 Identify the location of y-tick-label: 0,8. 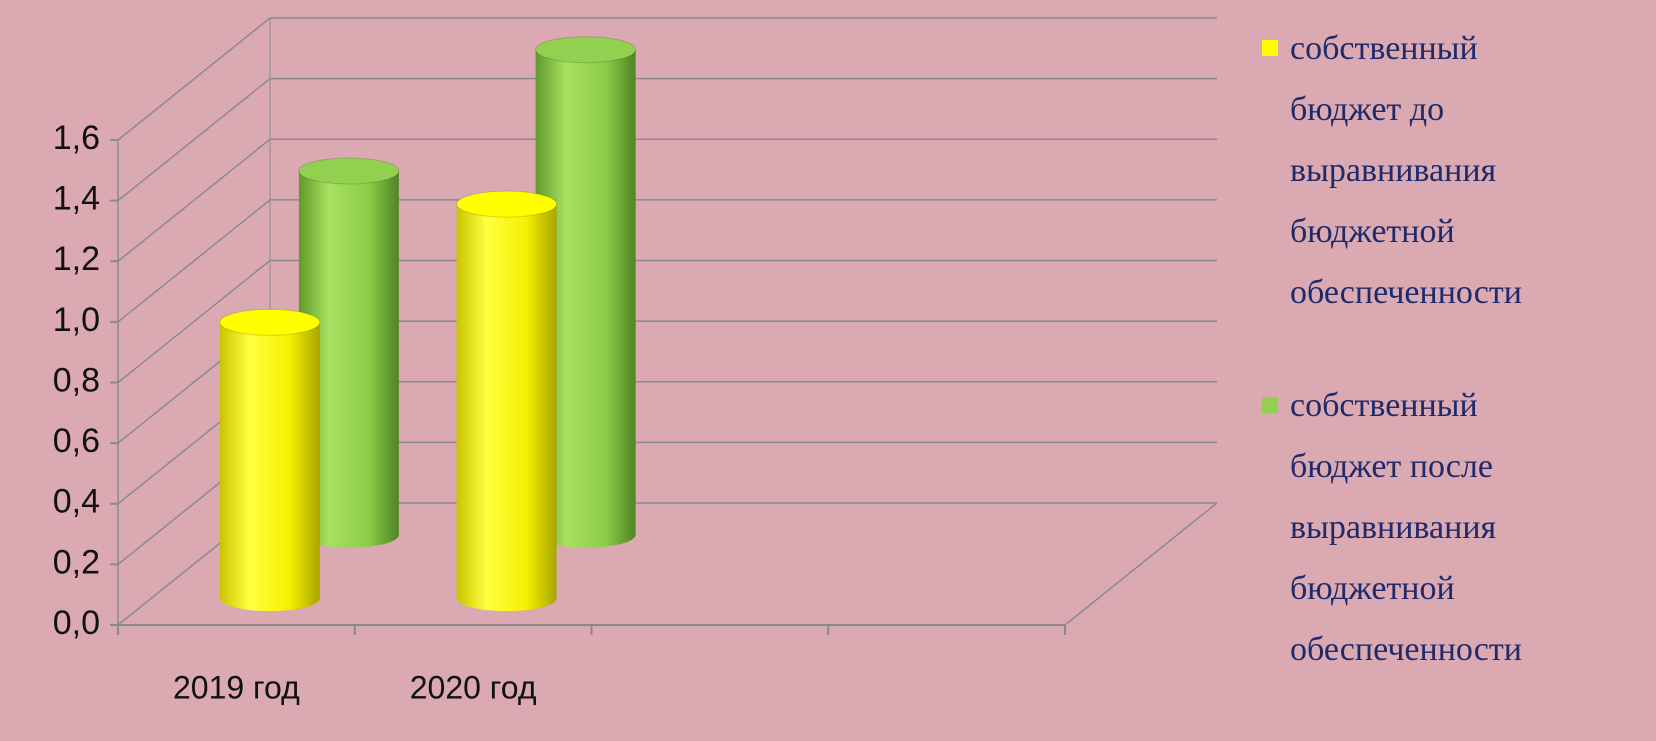
(76, 380).